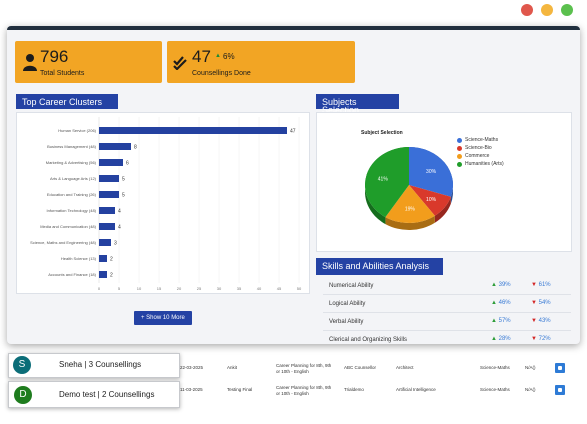  I want to click on avatar: S, so click(22, 365).